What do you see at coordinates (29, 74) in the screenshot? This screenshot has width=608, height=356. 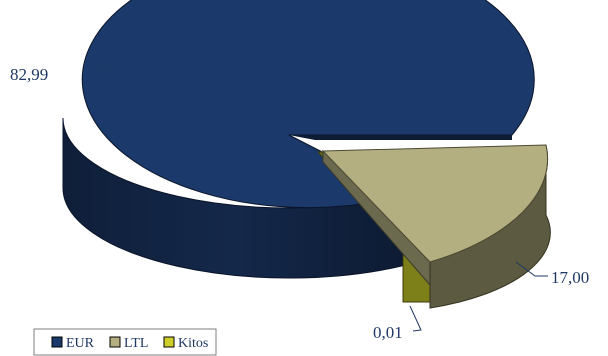 I see `data-label-eur: 82,99` at bounding box center [29, 74].